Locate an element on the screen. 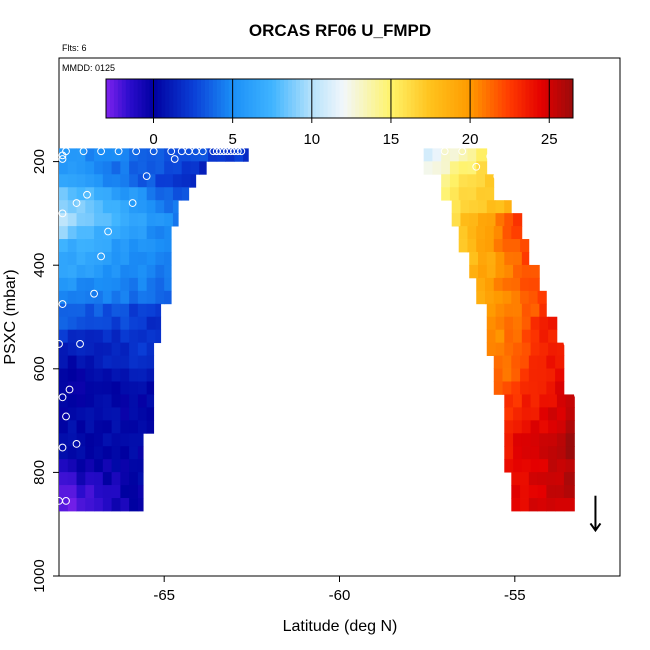 This screenshot has height=650, width=650. colorbar-ticks: 0 5 10 15 20 25 is located at coordinates (353, 113).